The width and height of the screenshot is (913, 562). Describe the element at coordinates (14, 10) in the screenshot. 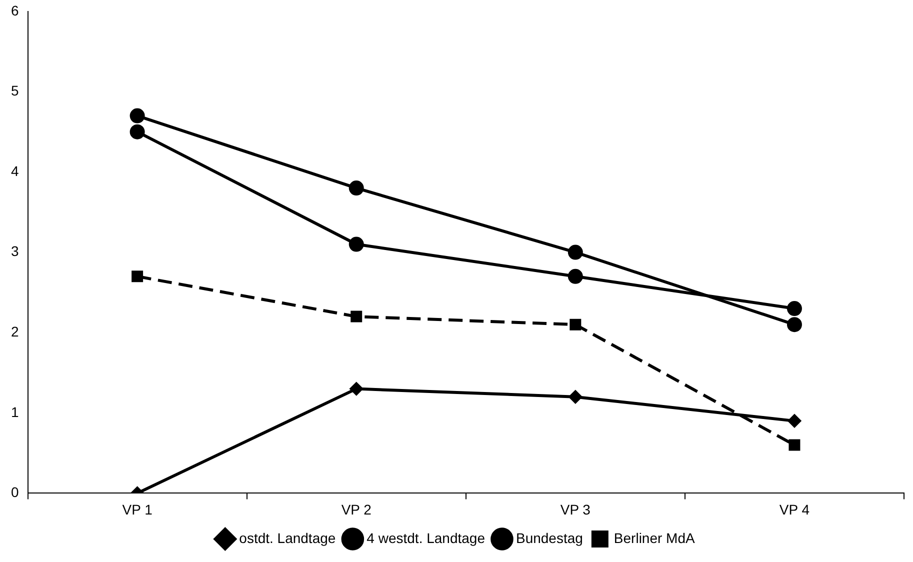

I see `y-tick-label: 6` at that location.